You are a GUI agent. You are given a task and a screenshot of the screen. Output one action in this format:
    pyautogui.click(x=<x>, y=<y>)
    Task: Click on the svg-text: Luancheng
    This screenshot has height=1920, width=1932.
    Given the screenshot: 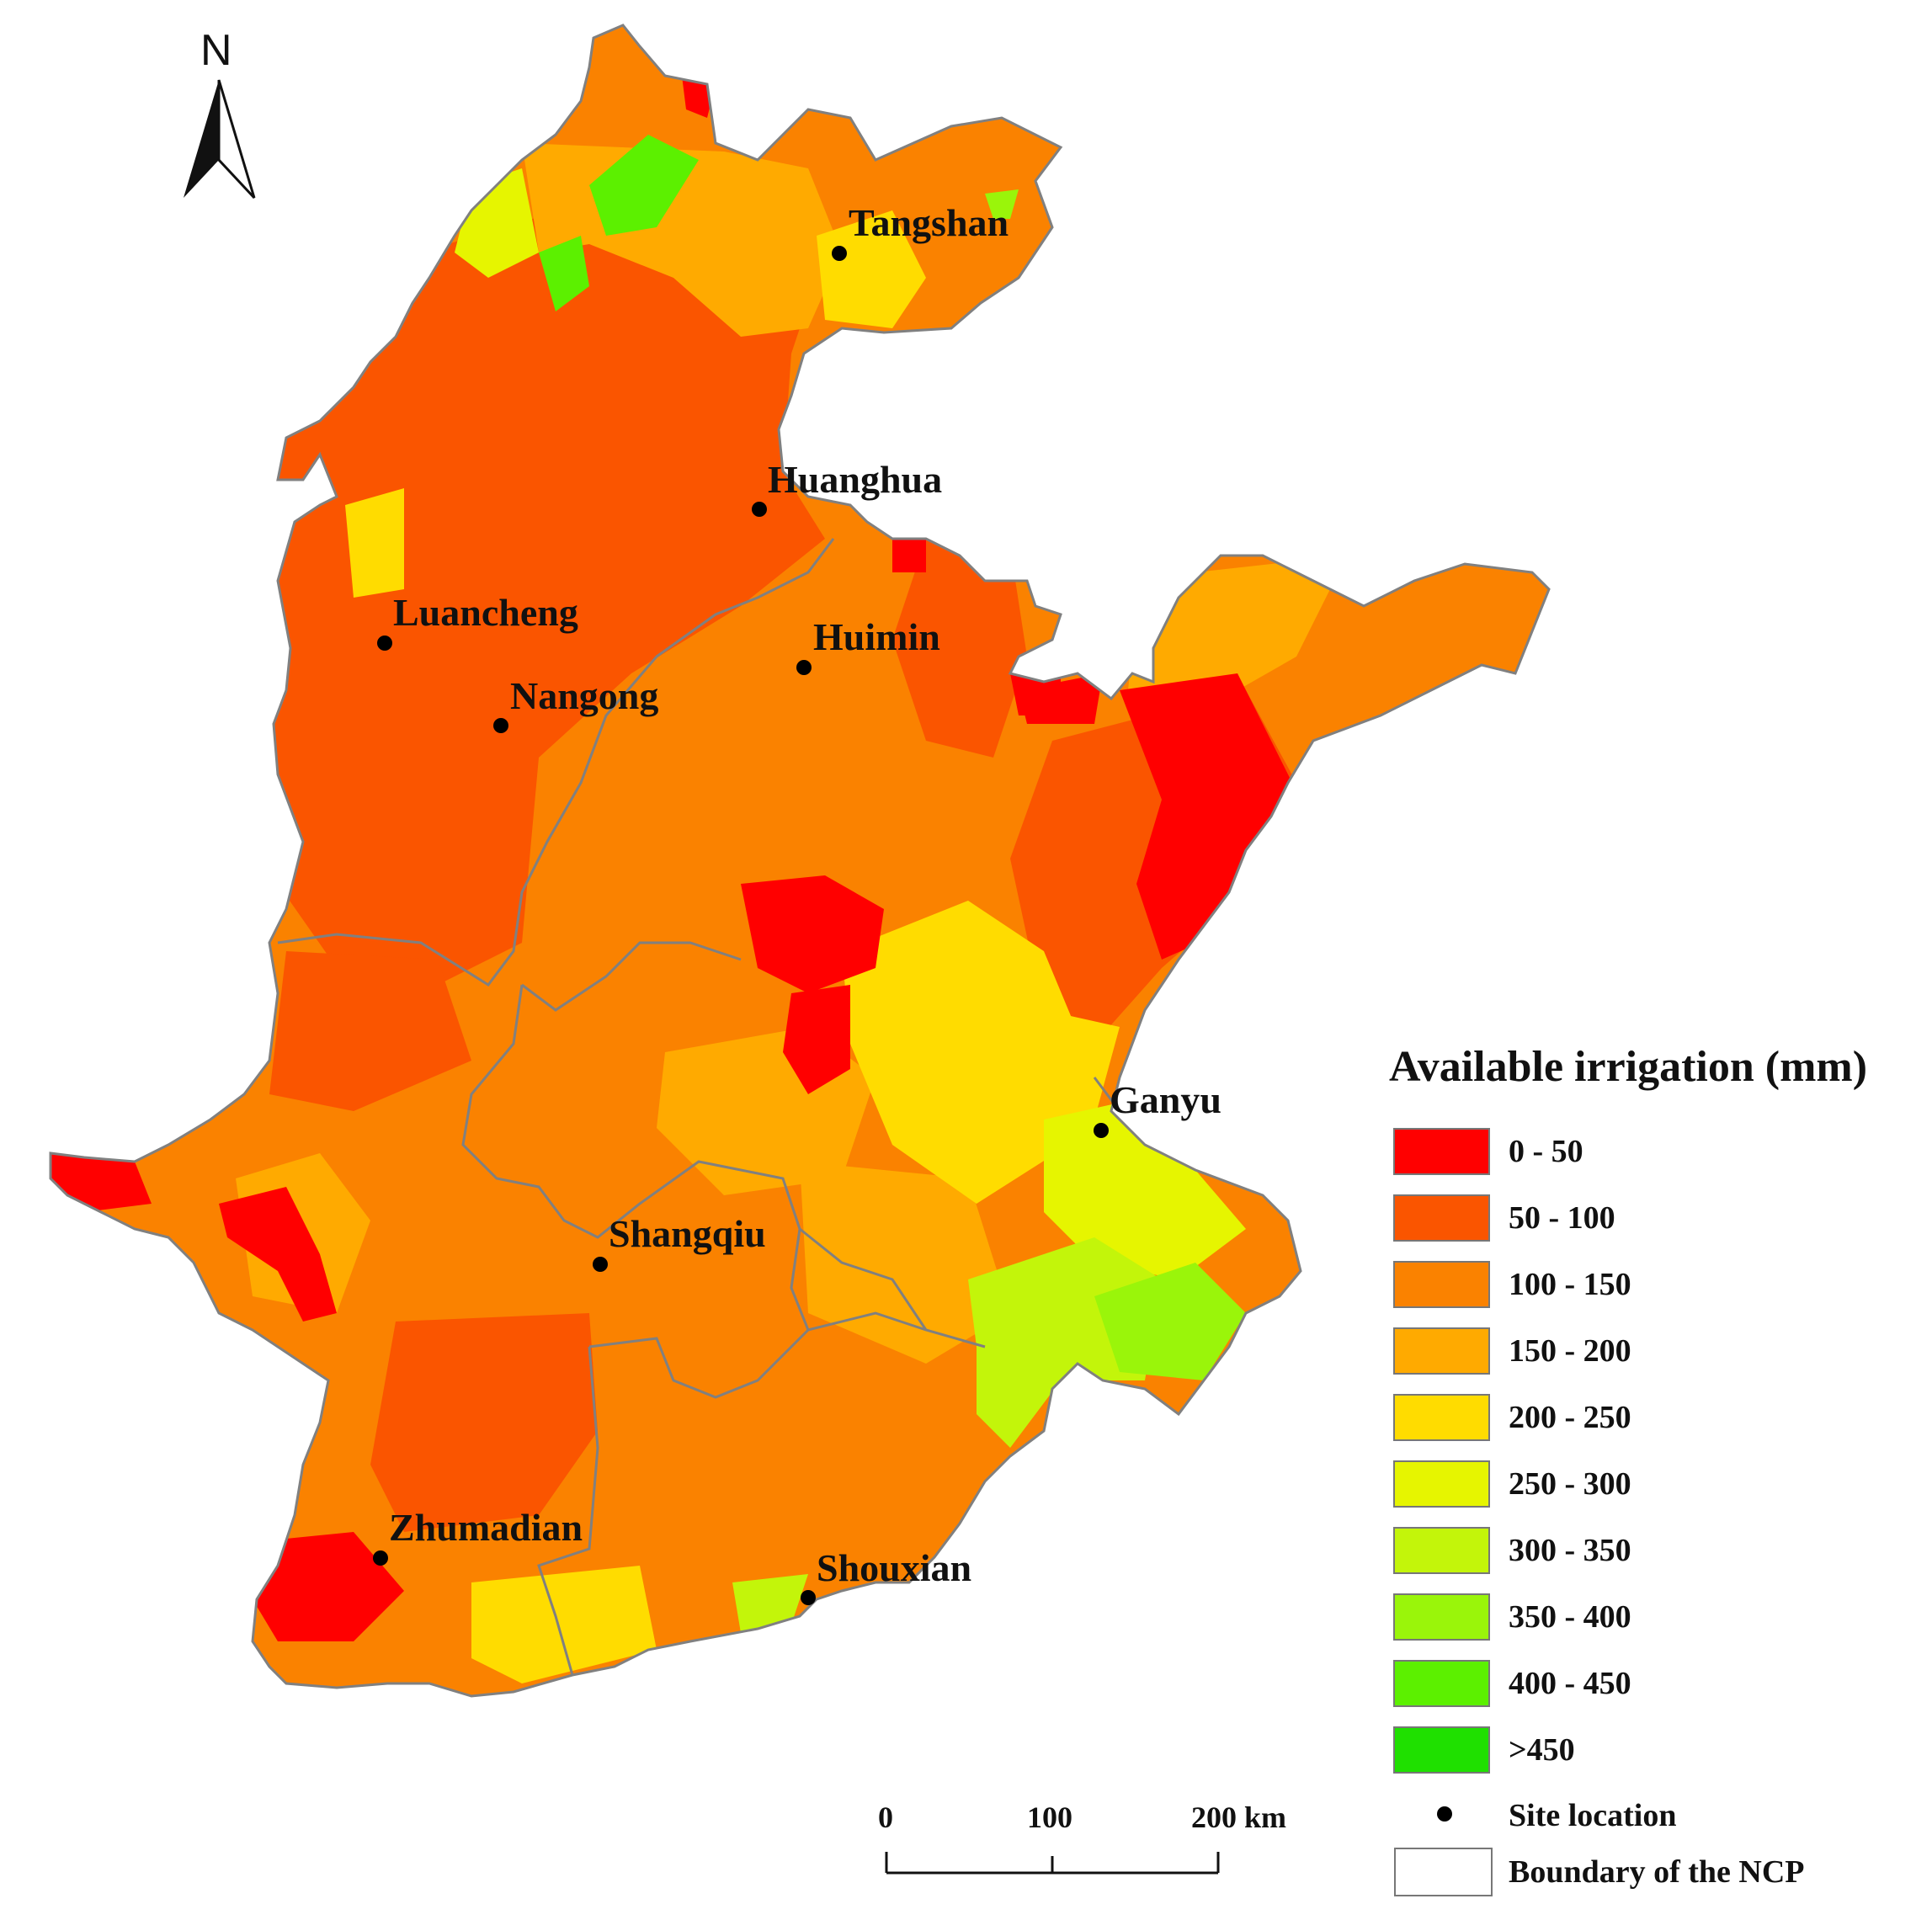 What is the action you would take?
    pyautogui.click(x=485, y=612)
    